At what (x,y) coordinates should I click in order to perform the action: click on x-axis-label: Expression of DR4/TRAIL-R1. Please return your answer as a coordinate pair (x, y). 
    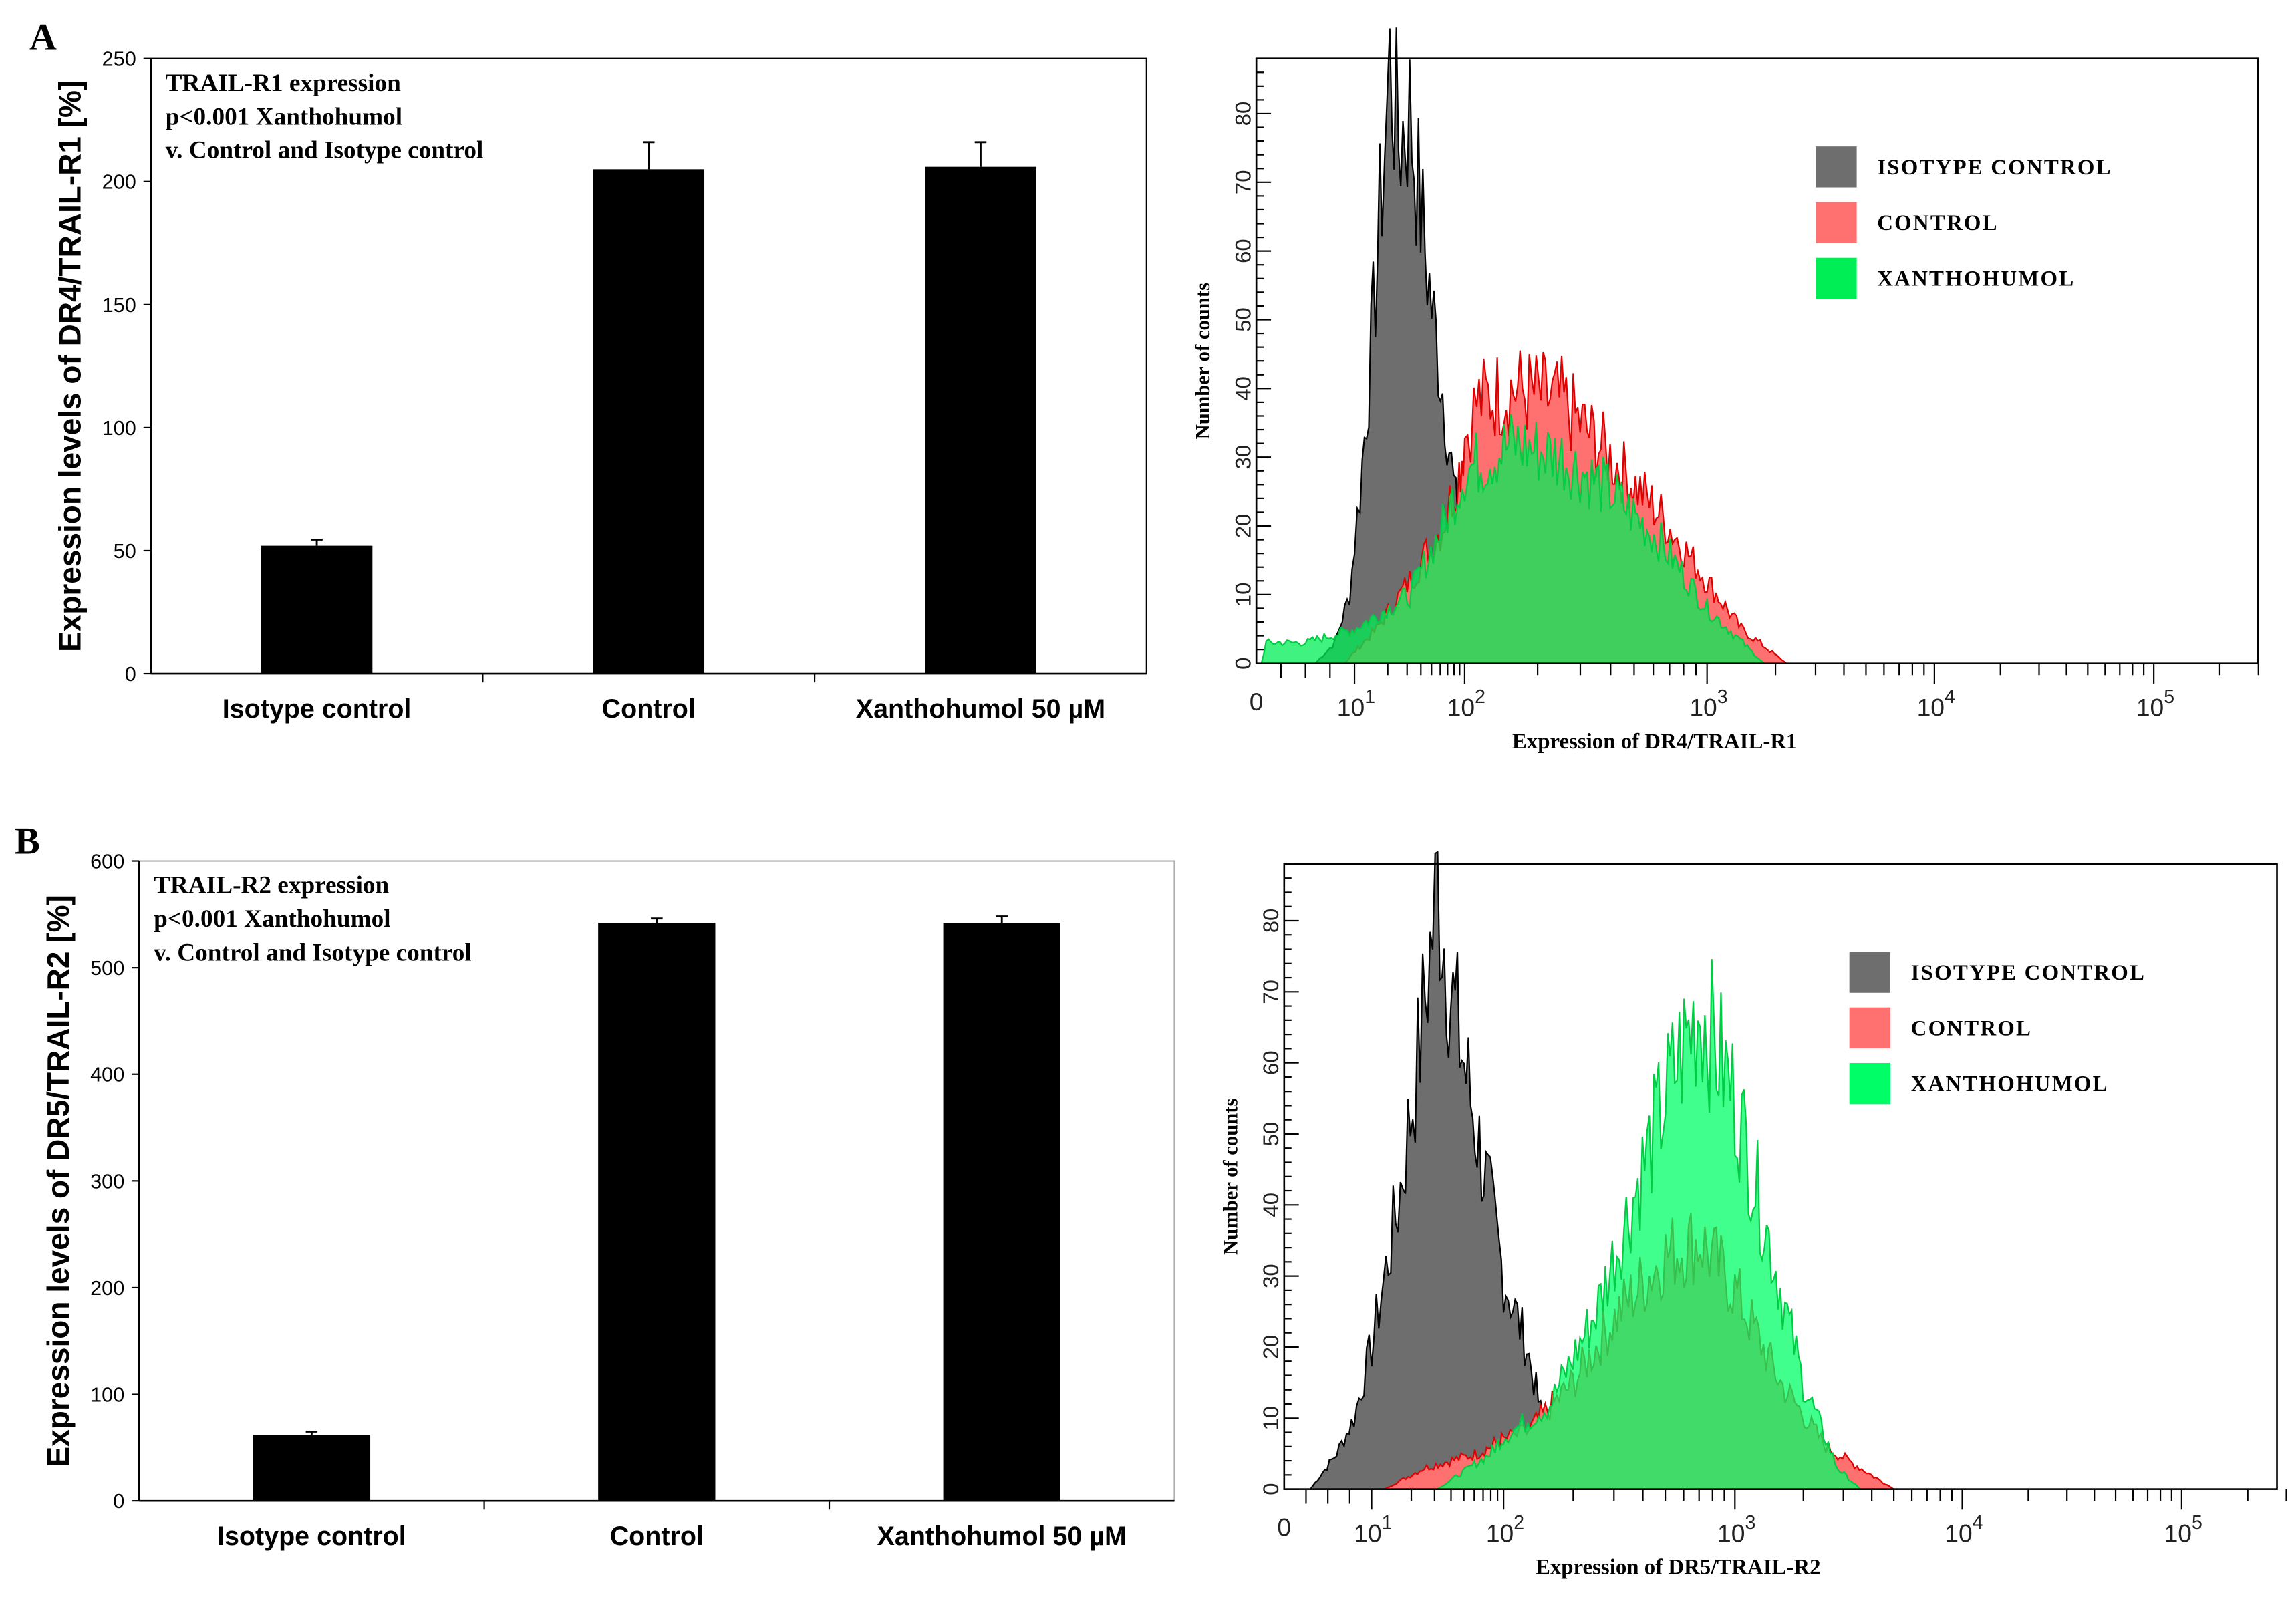
    Looking at the image, I should click on (1655, 742).